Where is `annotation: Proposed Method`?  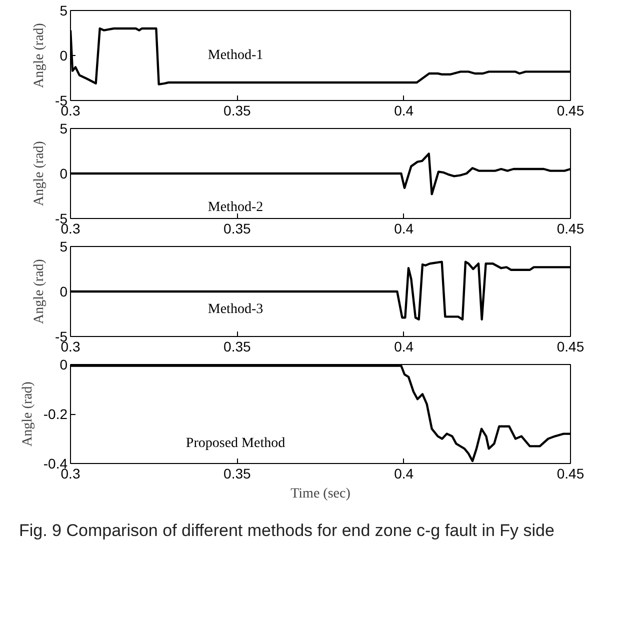
annotation: Proposed Method is located at coordinates (236, 444).